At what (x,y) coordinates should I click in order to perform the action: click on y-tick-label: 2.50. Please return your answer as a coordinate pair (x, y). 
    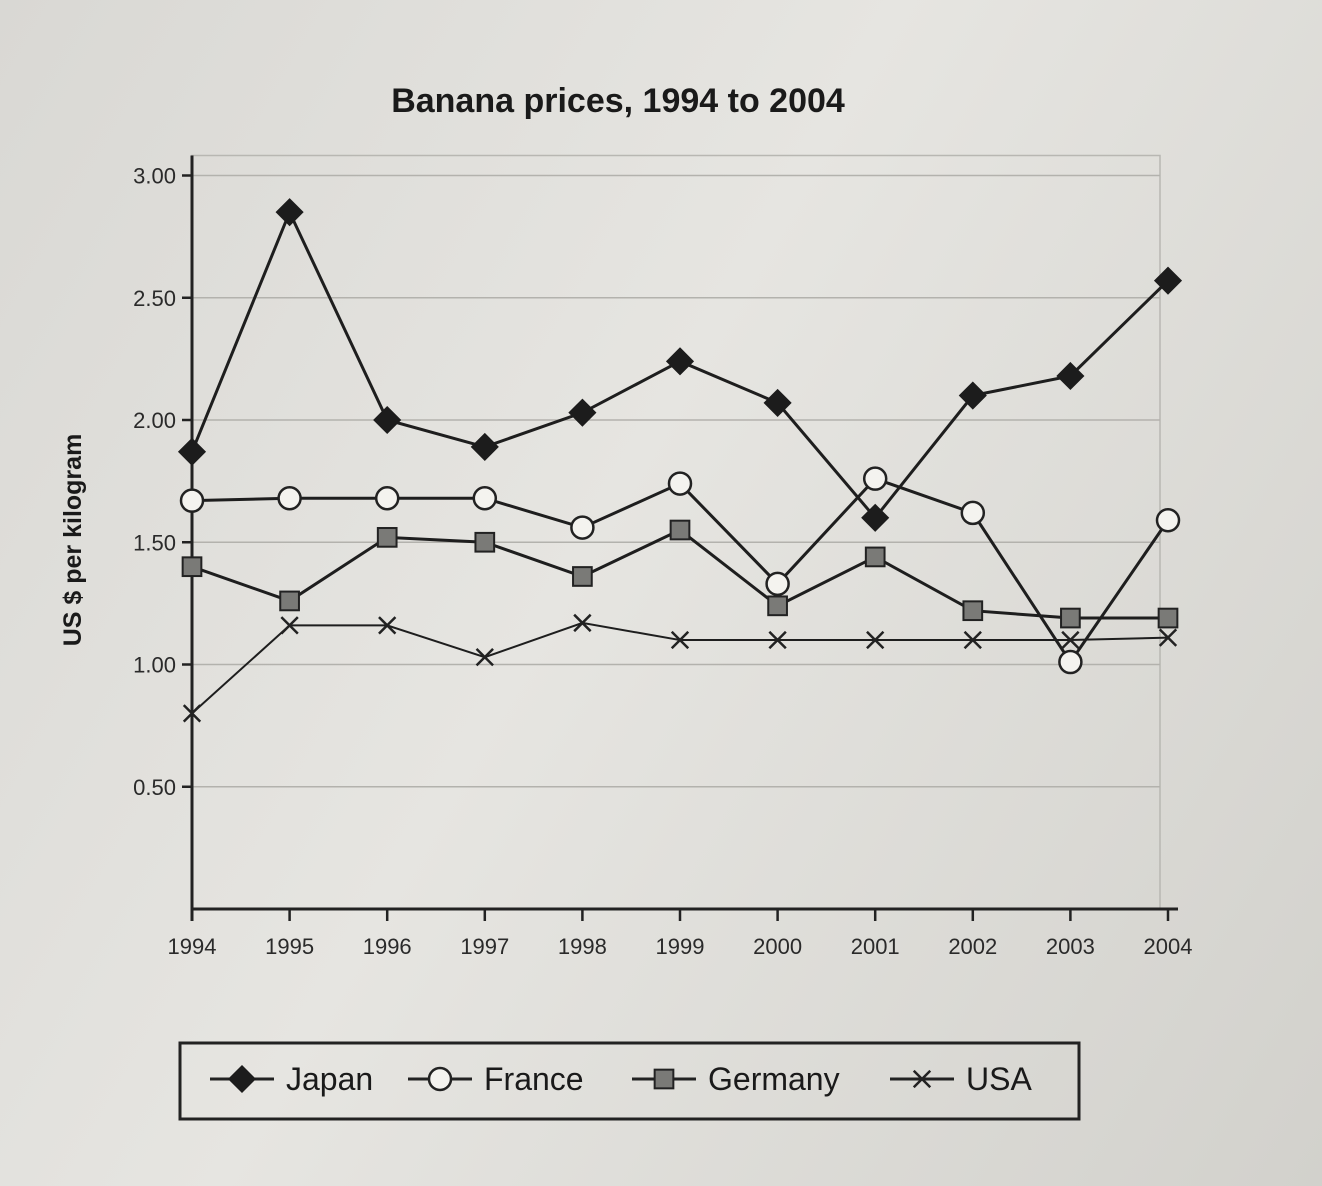
    Looking at the image, I should click on (154, 298).